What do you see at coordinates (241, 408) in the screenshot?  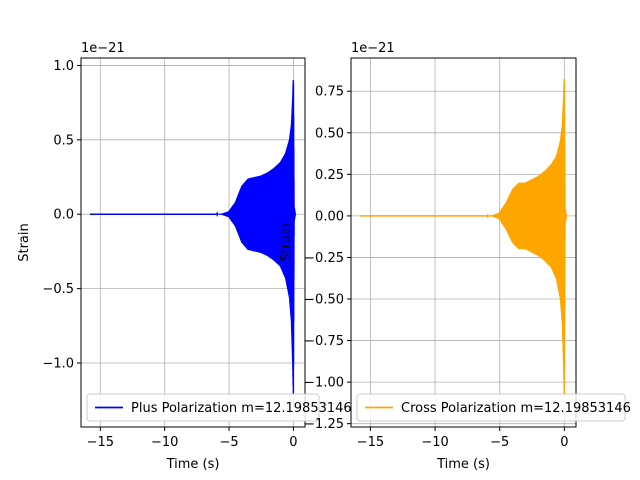 I see `legend-label: Plus Polarization m=12.19853146` at bounding box center [241, 408].